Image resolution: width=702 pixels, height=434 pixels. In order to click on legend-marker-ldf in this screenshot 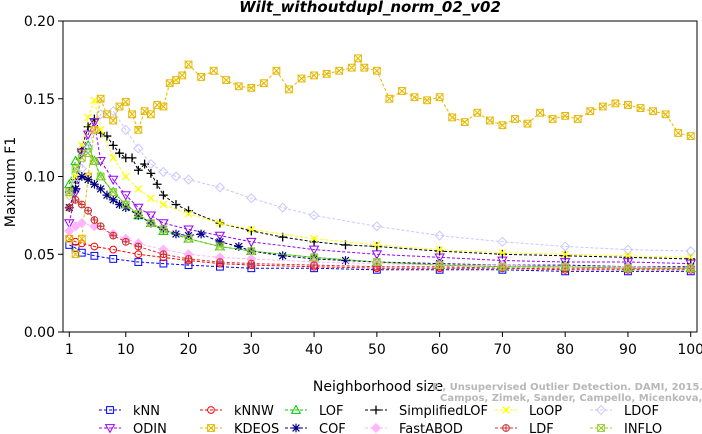, I will do `click(506, 428)`.